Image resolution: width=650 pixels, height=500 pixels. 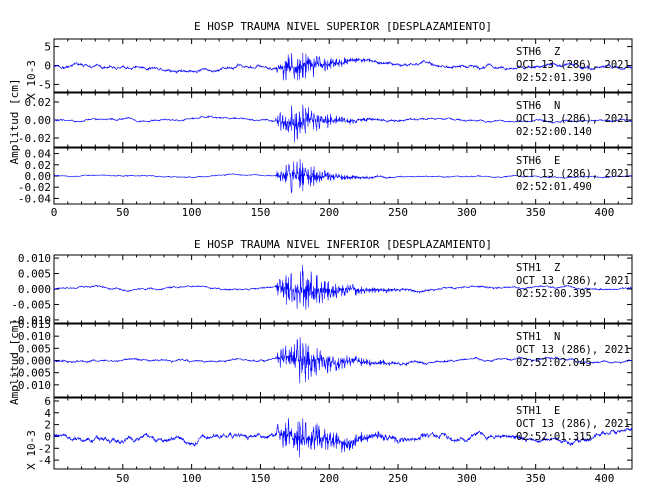 I want to click on y-tick-label: 0.04, so click(x=38, y=154).